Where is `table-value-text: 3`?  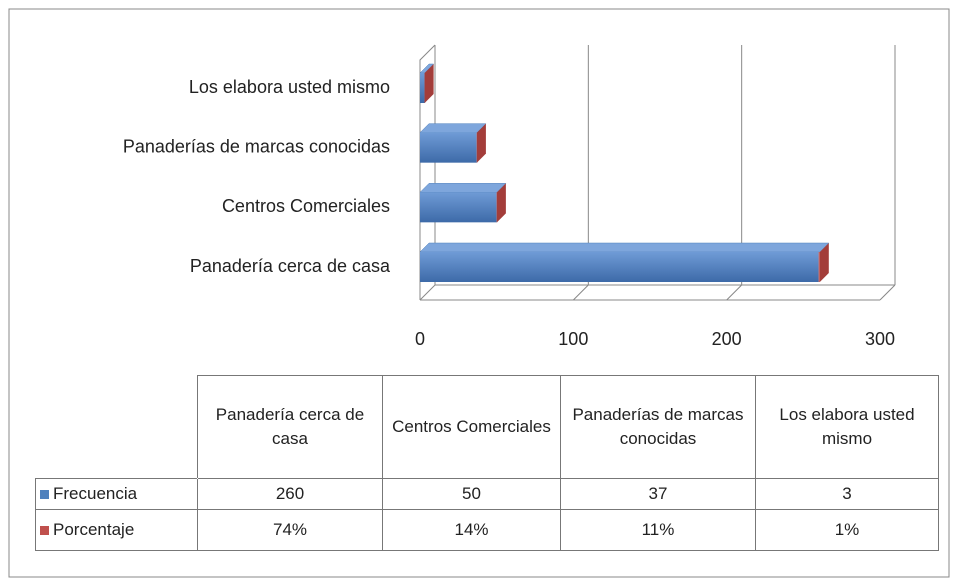 table-value-text: 3 is located at coordinates (847, 493).